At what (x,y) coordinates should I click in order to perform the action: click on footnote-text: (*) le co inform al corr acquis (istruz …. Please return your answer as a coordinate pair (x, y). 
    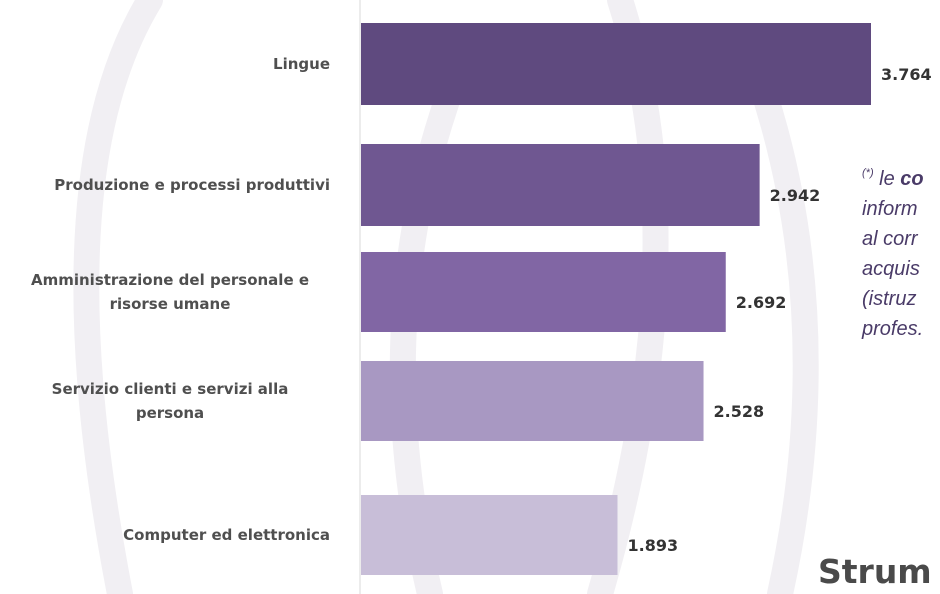
    Looking at the image, I should click on (901, 251).